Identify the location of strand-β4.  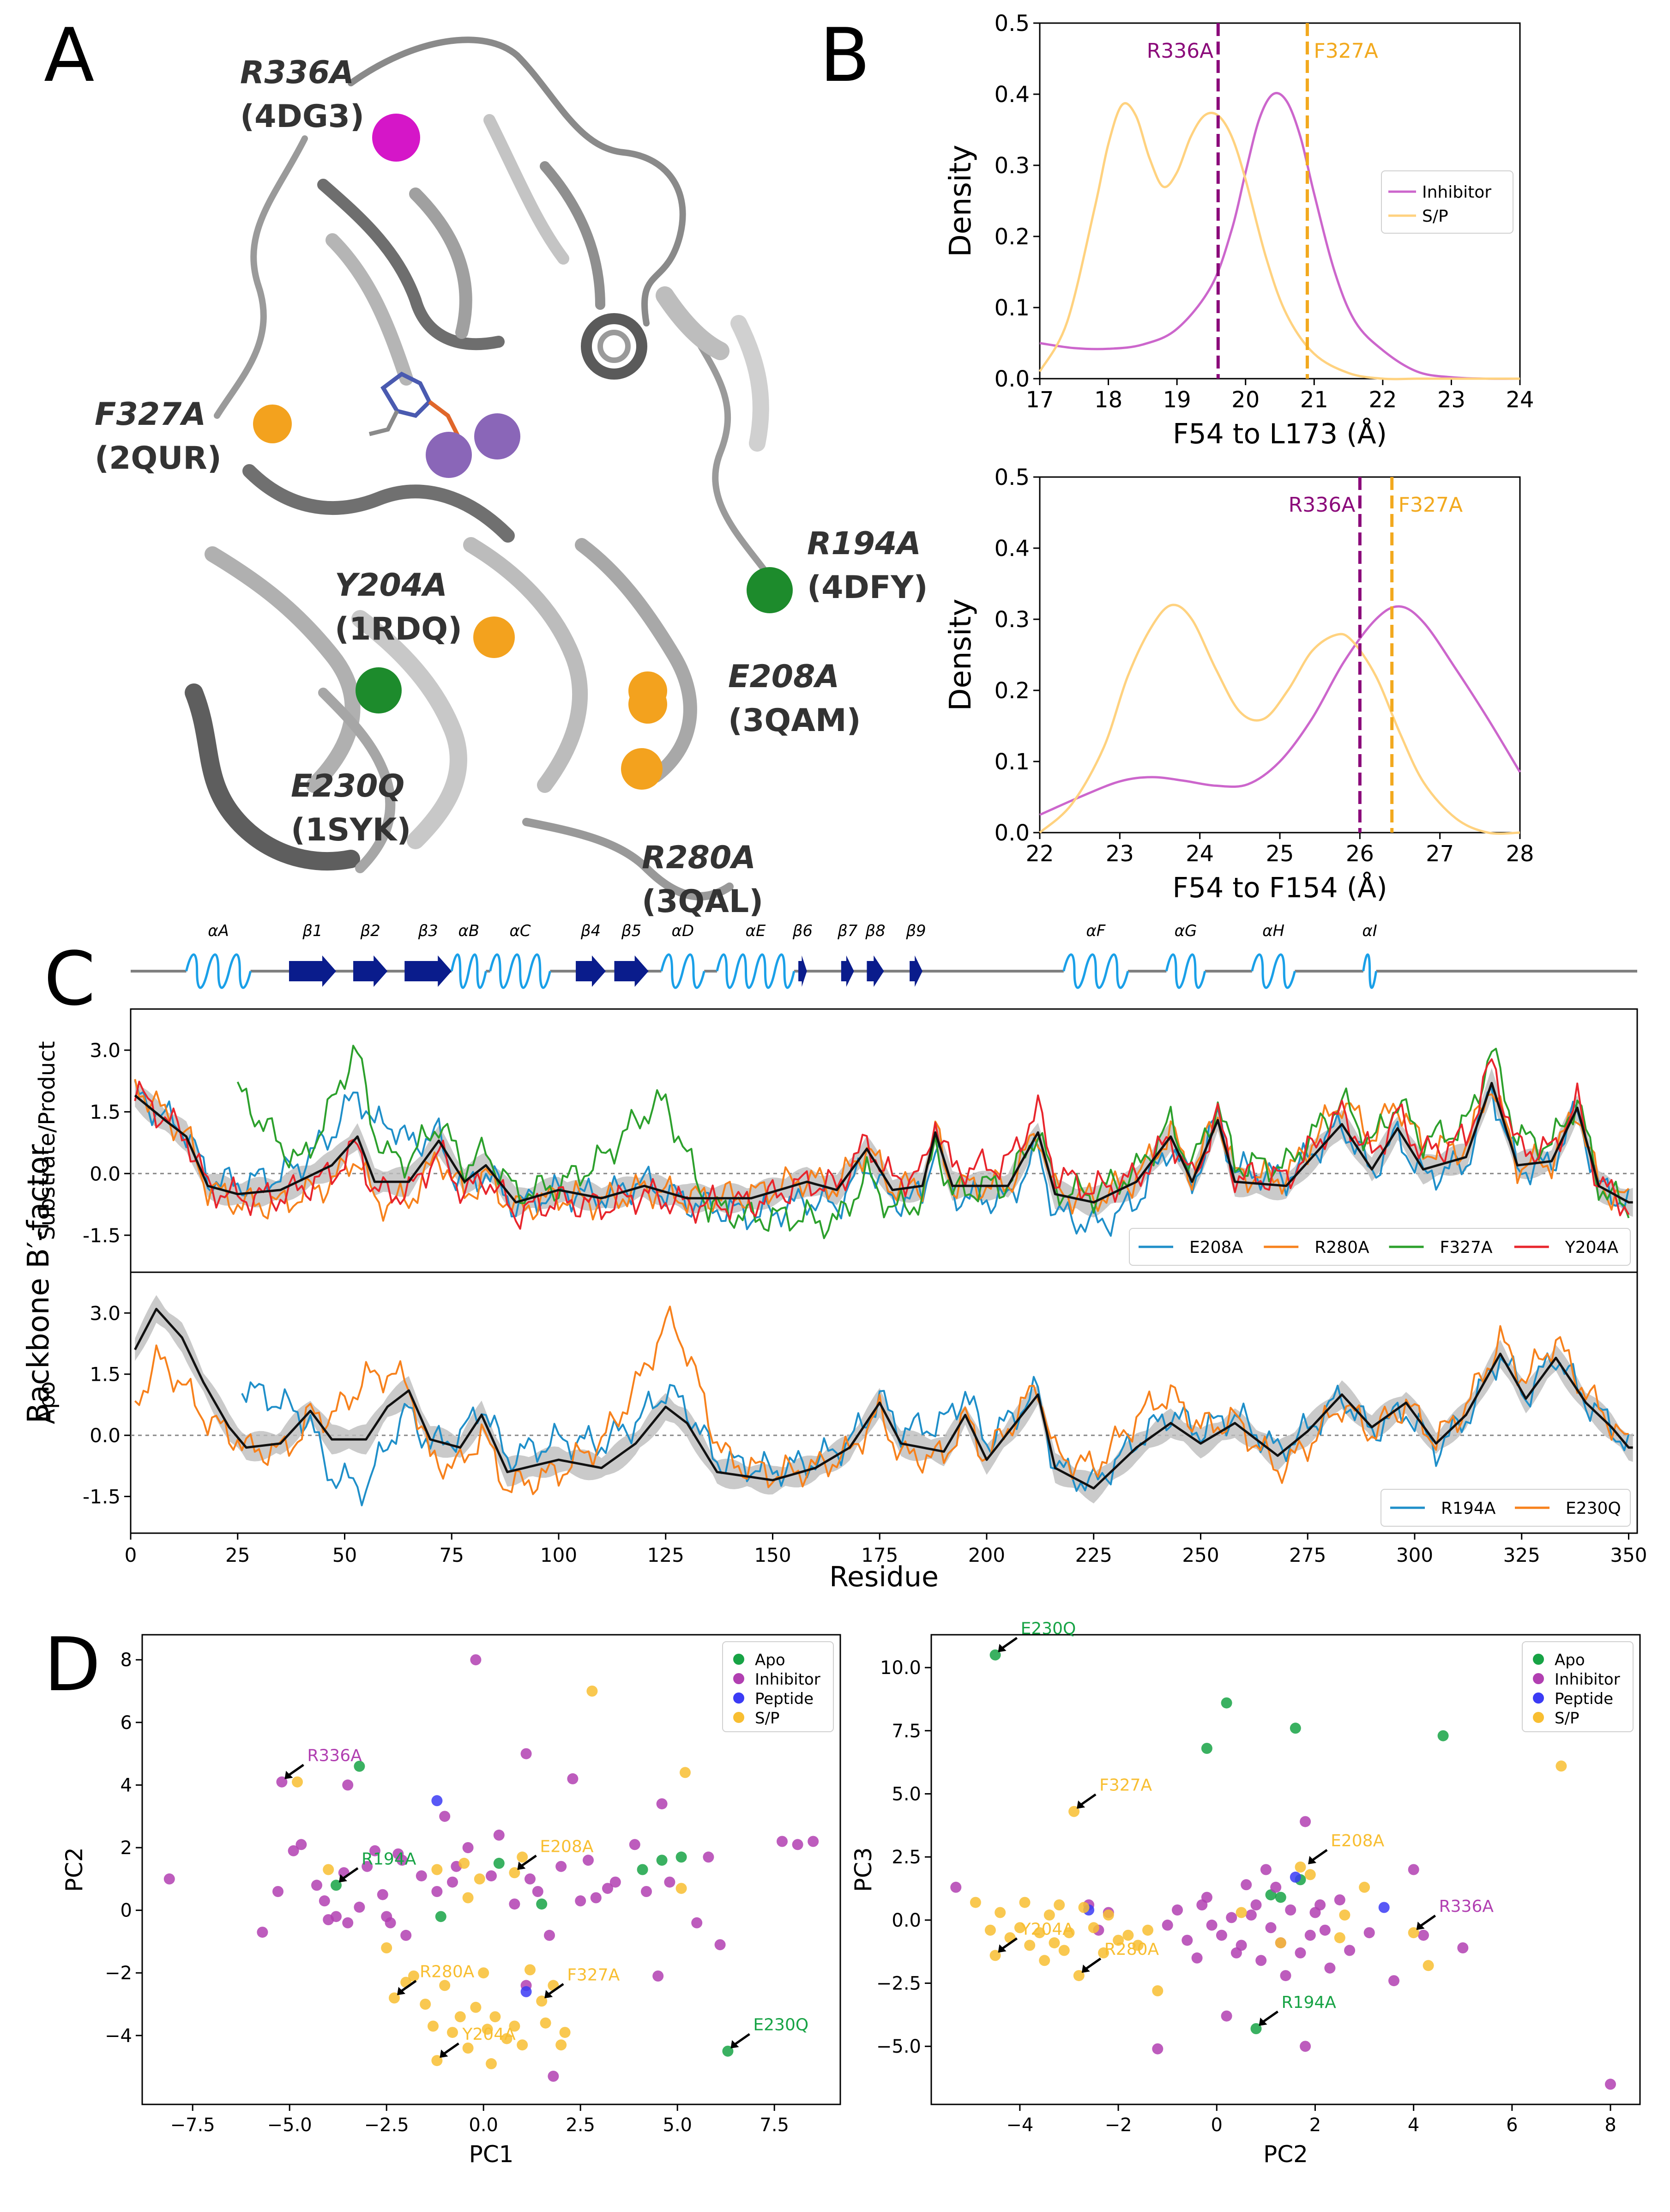
(591, 971).